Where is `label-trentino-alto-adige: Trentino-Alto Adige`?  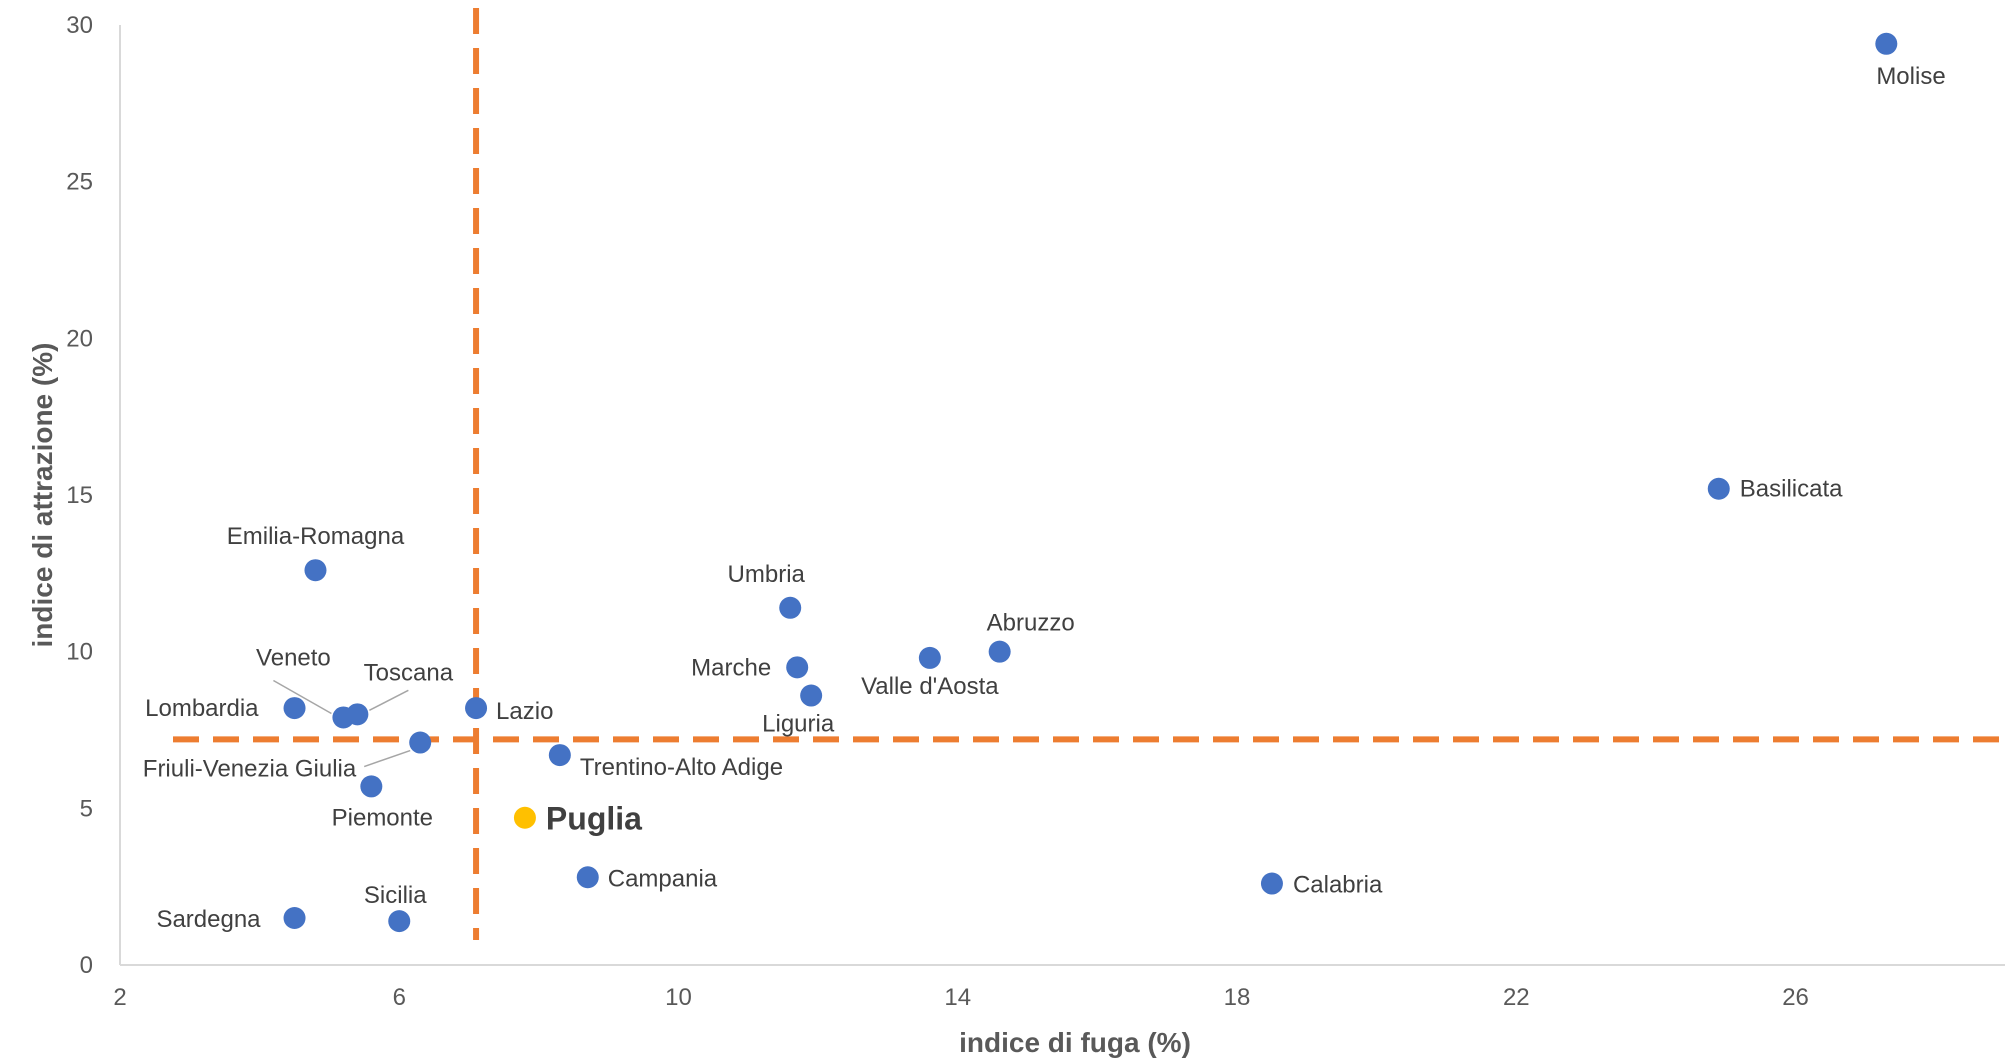
label-trentino-alto-adige: Trentino-Alto Adige is located at coordinates (681, 767).